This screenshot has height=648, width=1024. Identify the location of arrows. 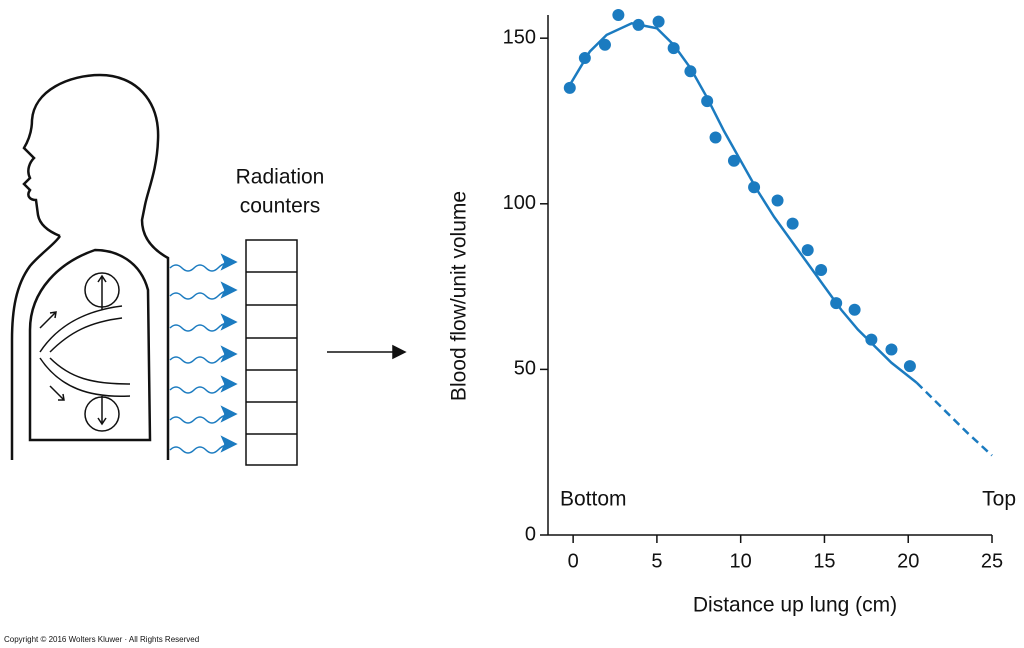
(73, 350).